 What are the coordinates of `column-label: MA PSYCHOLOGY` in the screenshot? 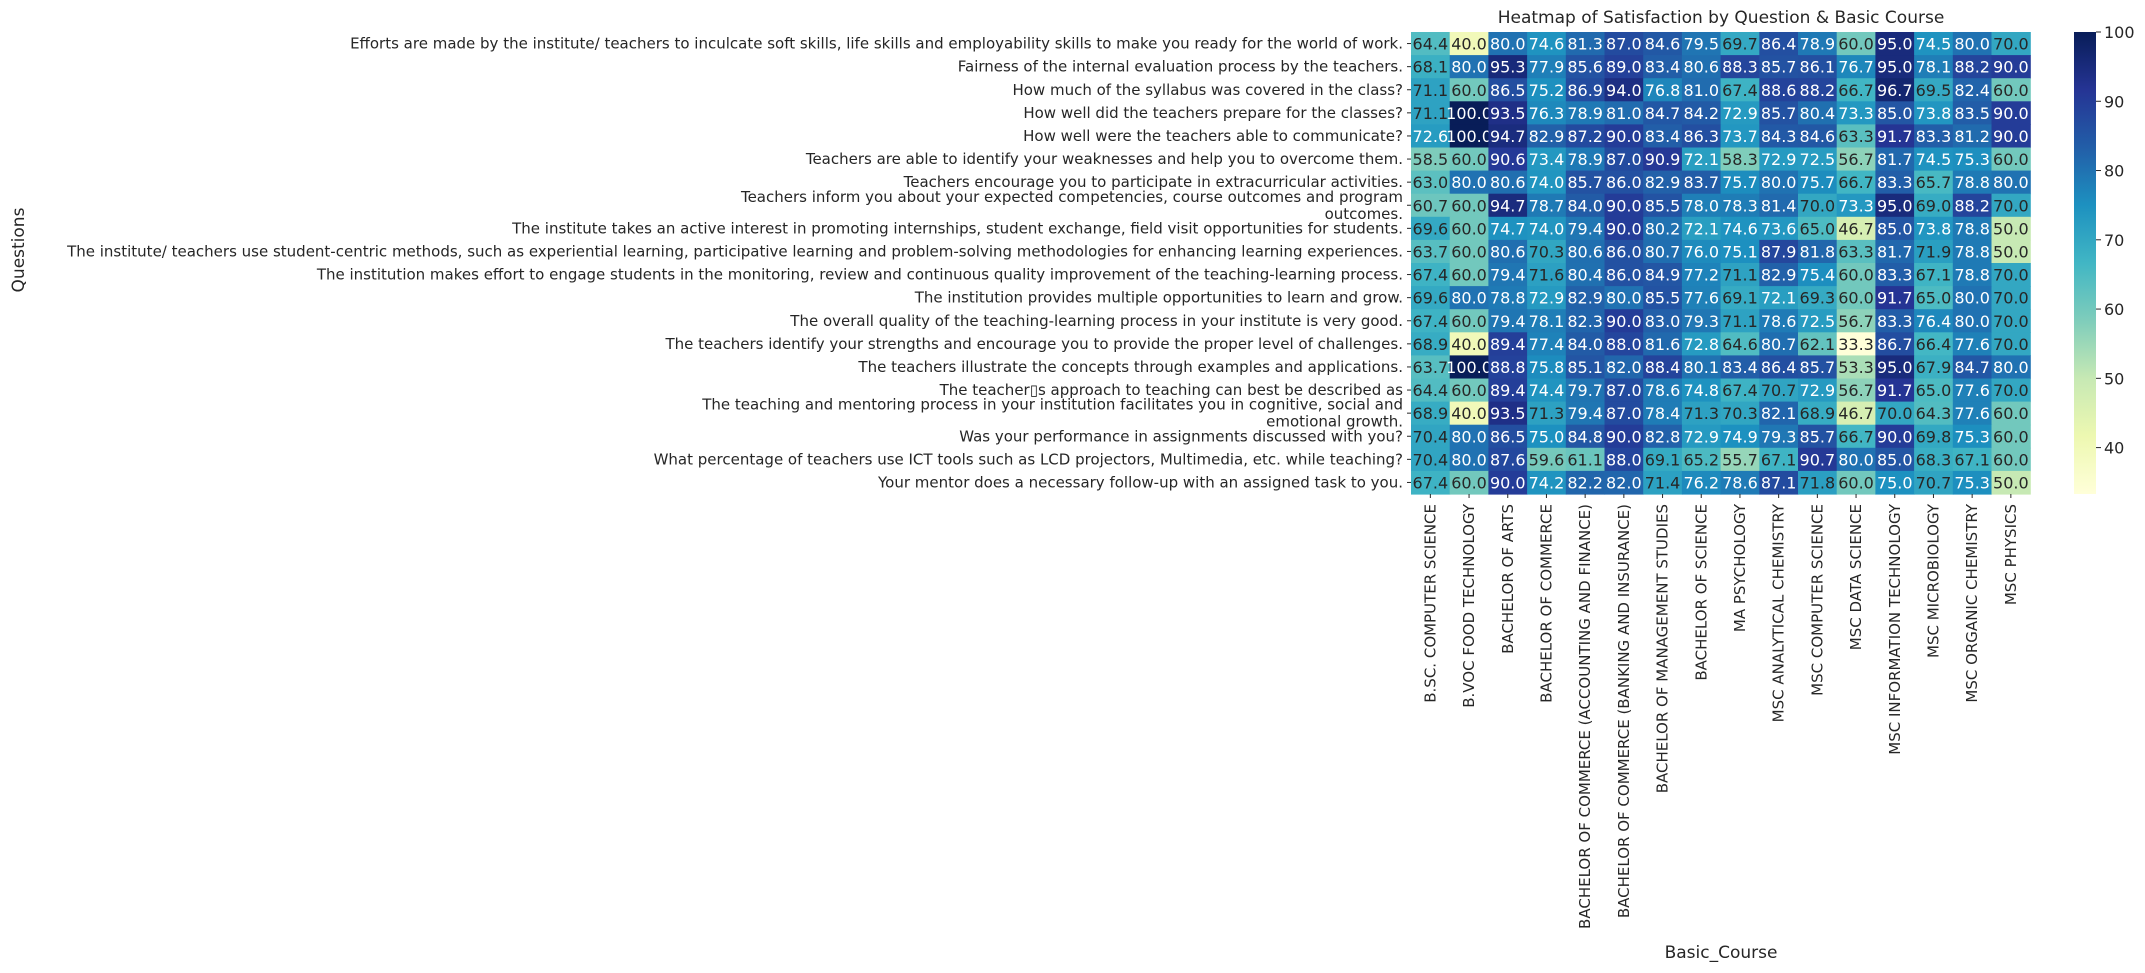 It's located at (1740, 567).